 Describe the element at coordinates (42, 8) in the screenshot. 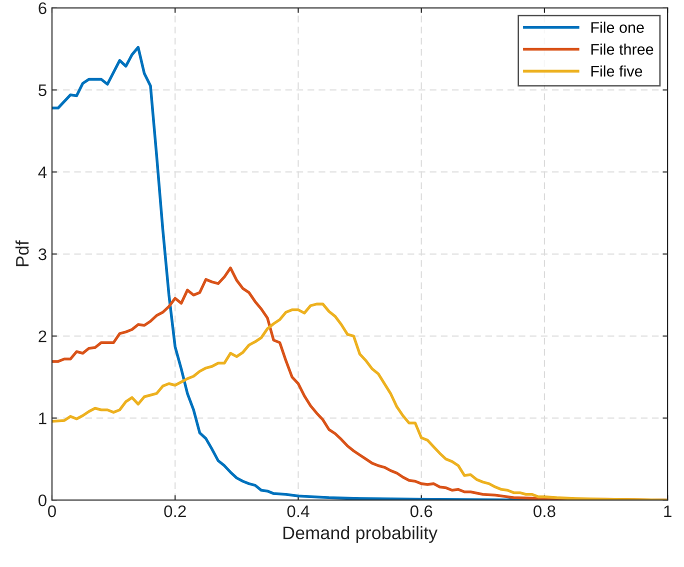

I see `y-tick-label: 6` at that location.